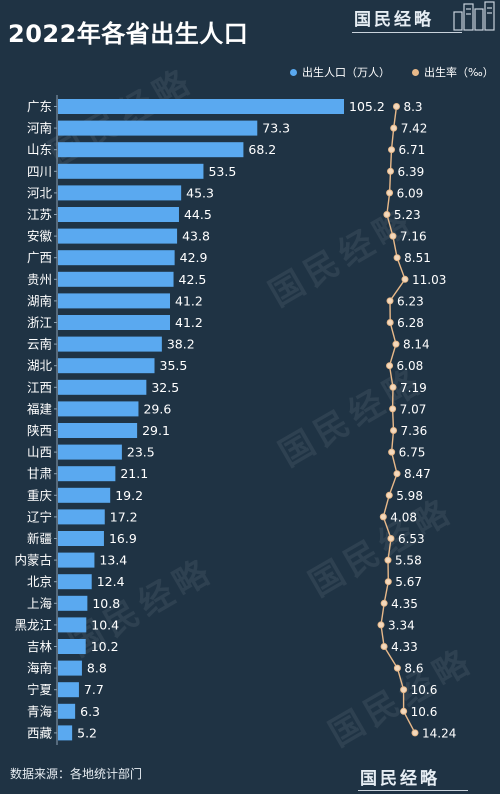 Image resolution: width=500 pixels, height=794 pixels. What do you see at coordinates (413, 669) in the screenshot?
I see `rate-value-label: 8.6` at bounding box center [413, 669].